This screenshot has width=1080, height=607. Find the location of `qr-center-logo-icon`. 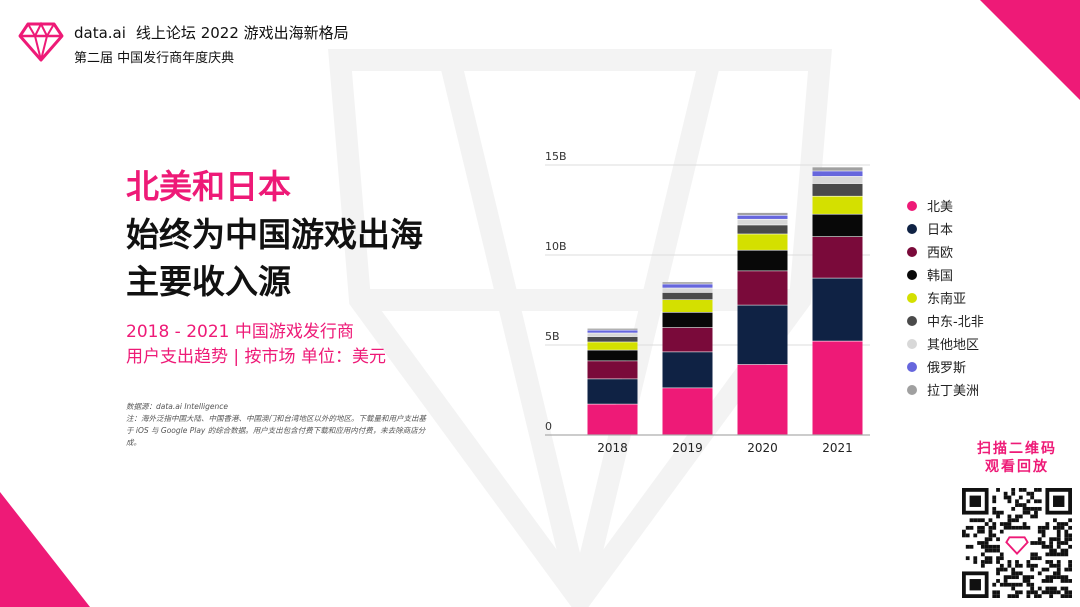

qr-center-logo-icon is located at coordinates (1017, 546).